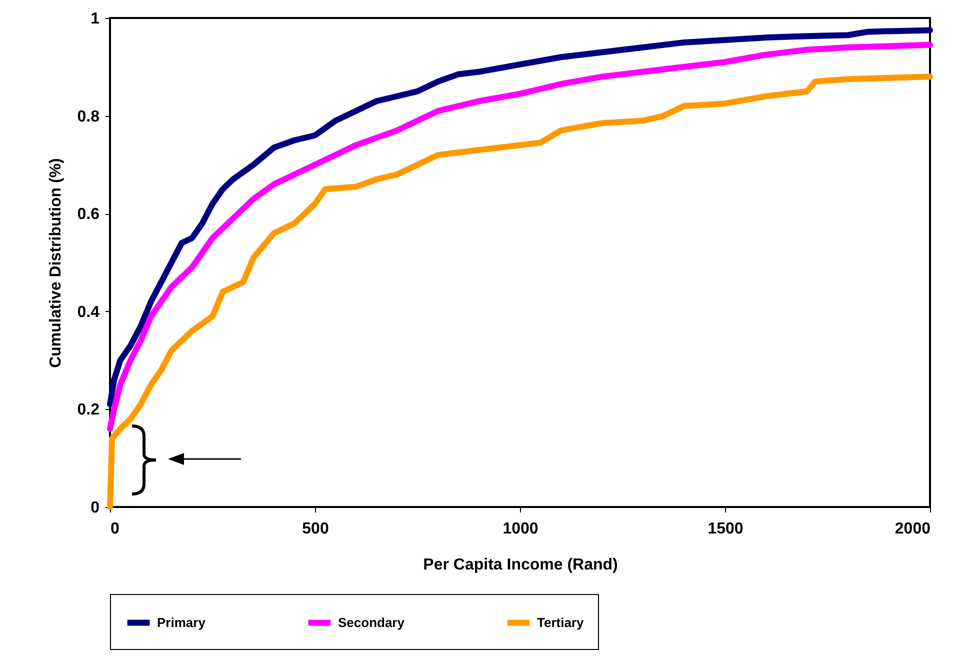 The height and width of the screenshot is (662, 960). I want to click on x-tick-label: 2000, so click(912, 529).